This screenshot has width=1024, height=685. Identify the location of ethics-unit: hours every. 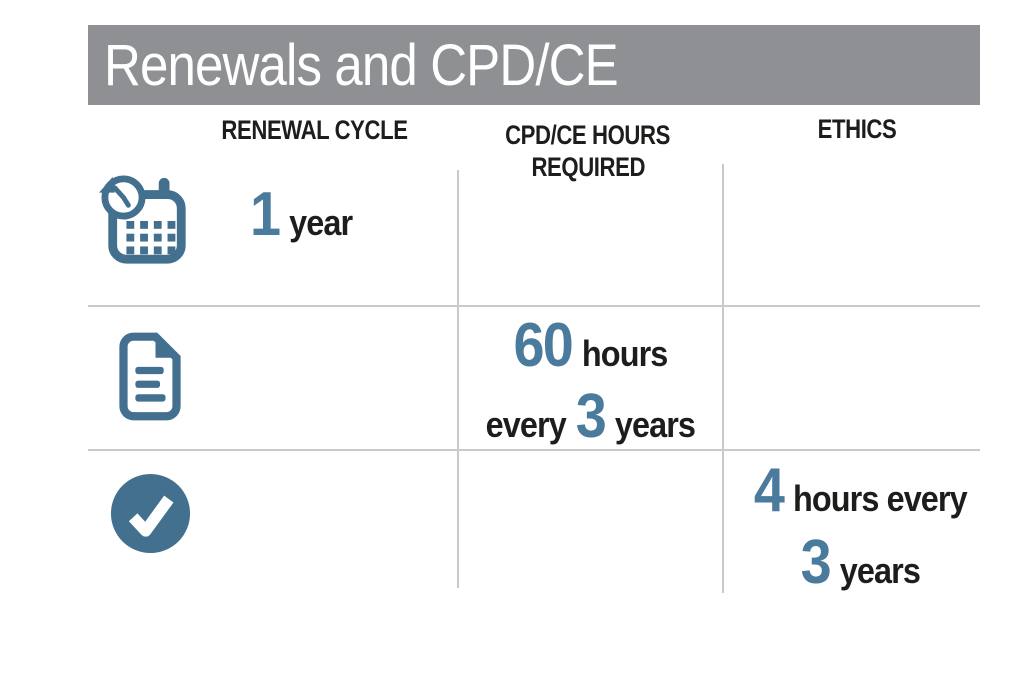
(880, 498).